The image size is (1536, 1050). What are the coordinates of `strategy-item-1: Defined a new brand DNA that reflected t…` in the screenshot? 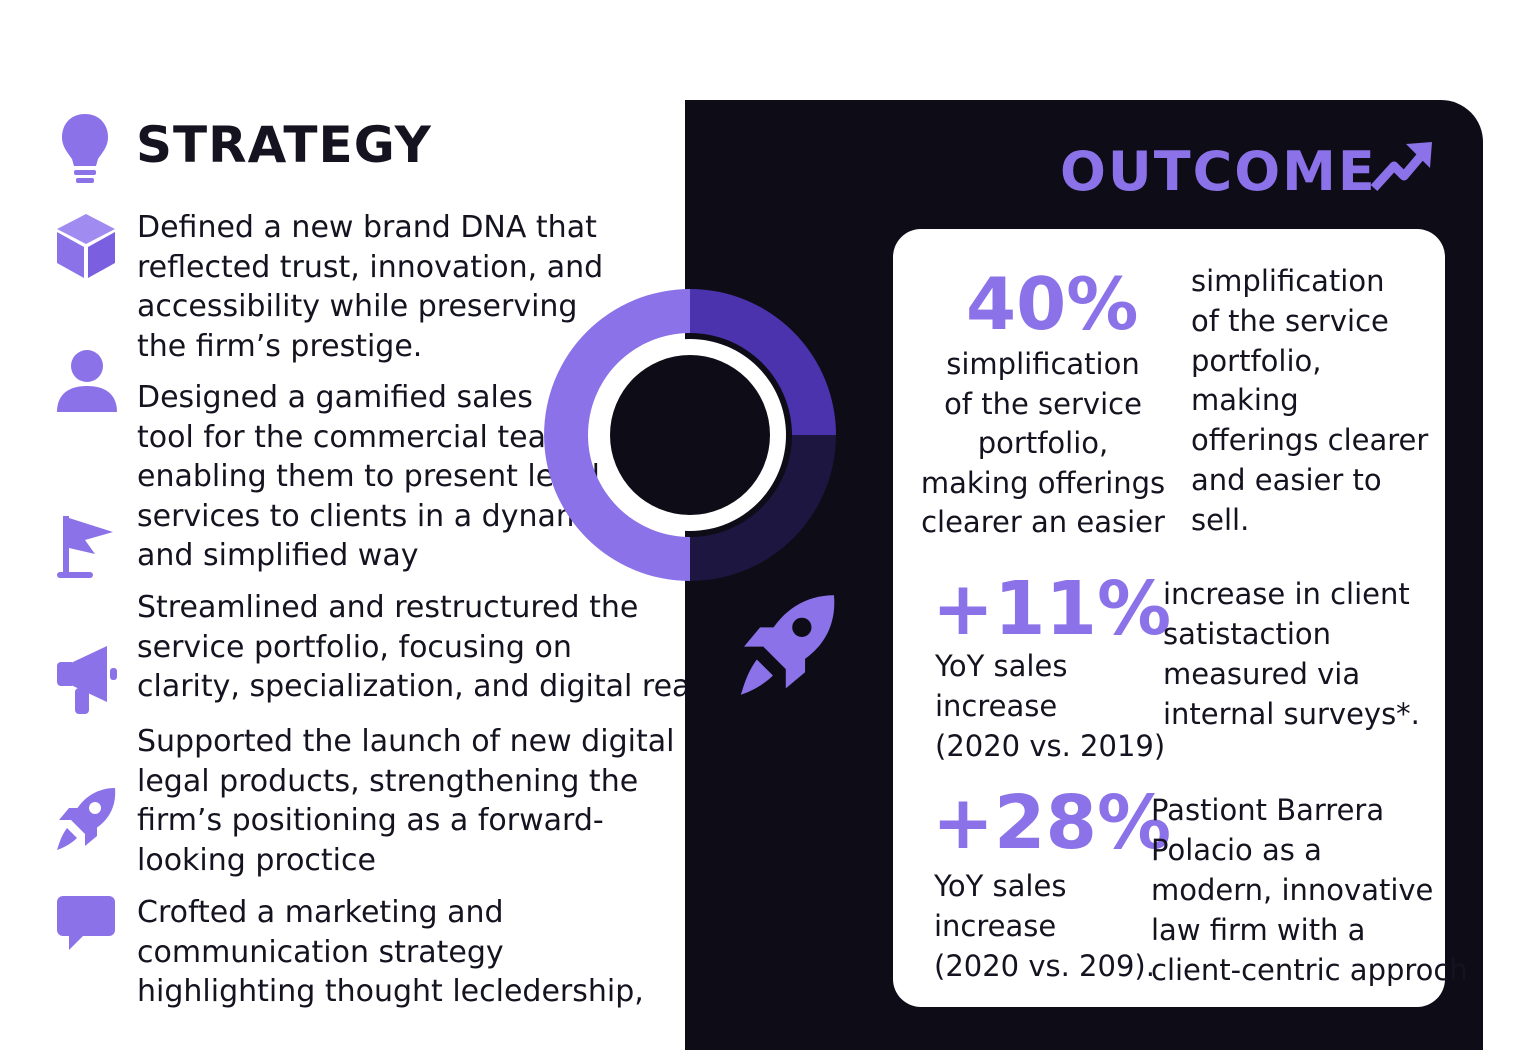 It's located at (370, 287).